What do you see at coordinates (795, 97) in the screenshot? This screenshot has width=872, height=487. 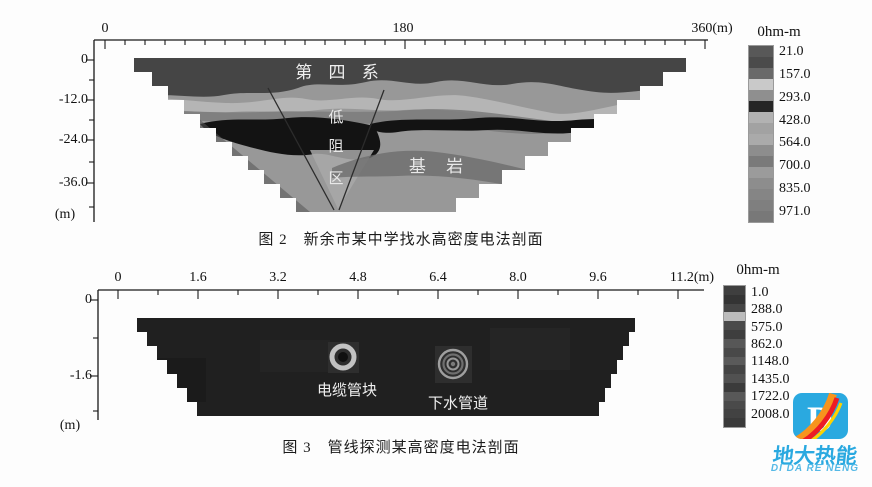 I see `fig2-cb-293: 293.0` at bounding box center [795, 97].